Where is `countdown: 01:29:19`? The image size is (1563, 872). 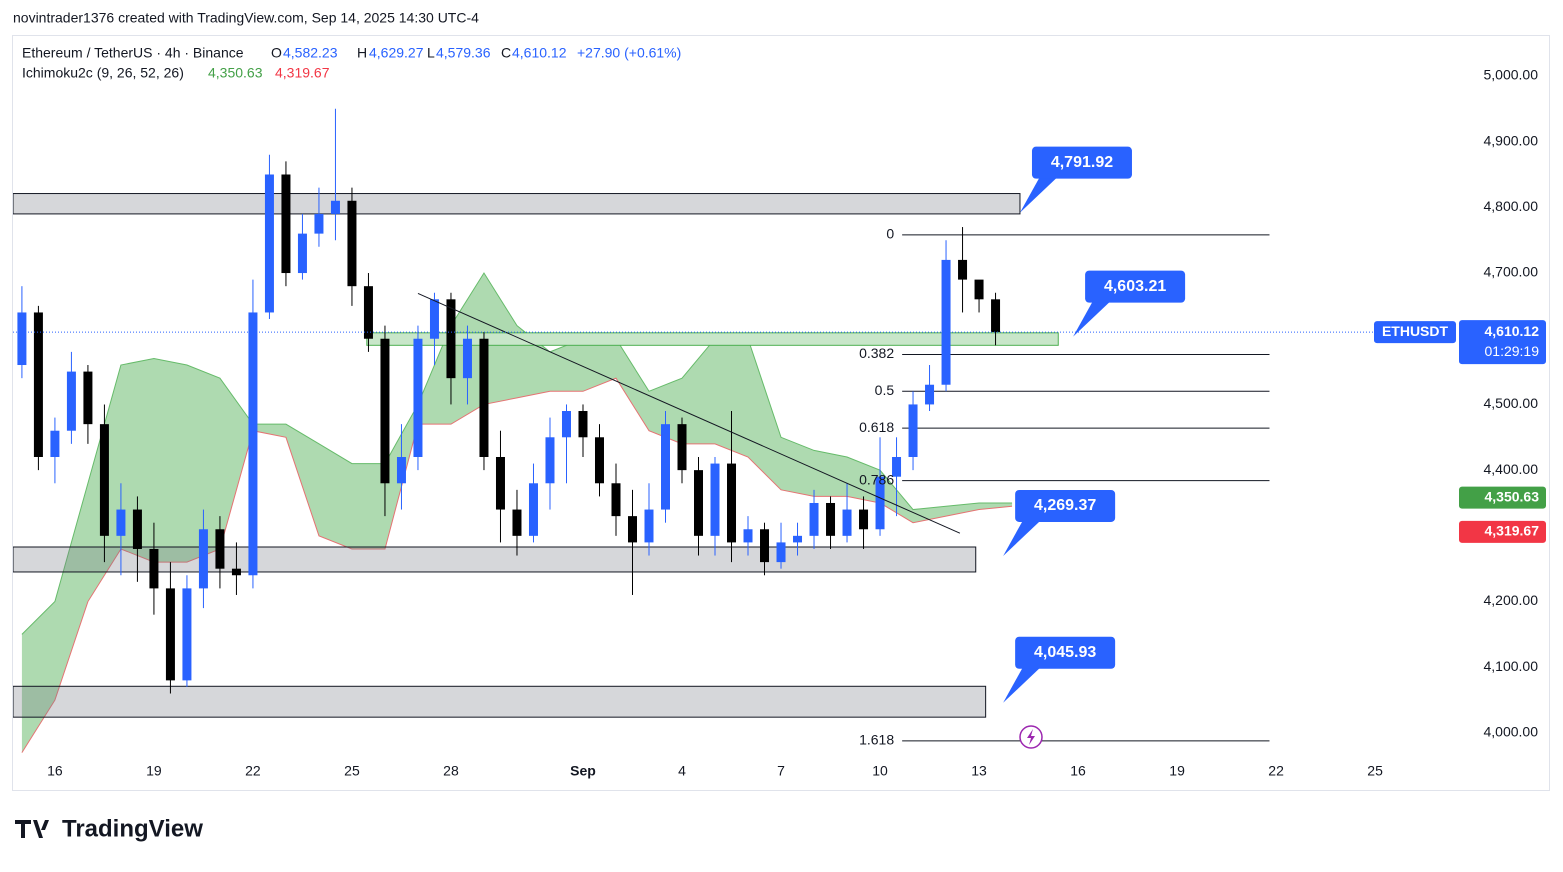
countdown: 01:29:19 is located at coordinates (1512, 351).